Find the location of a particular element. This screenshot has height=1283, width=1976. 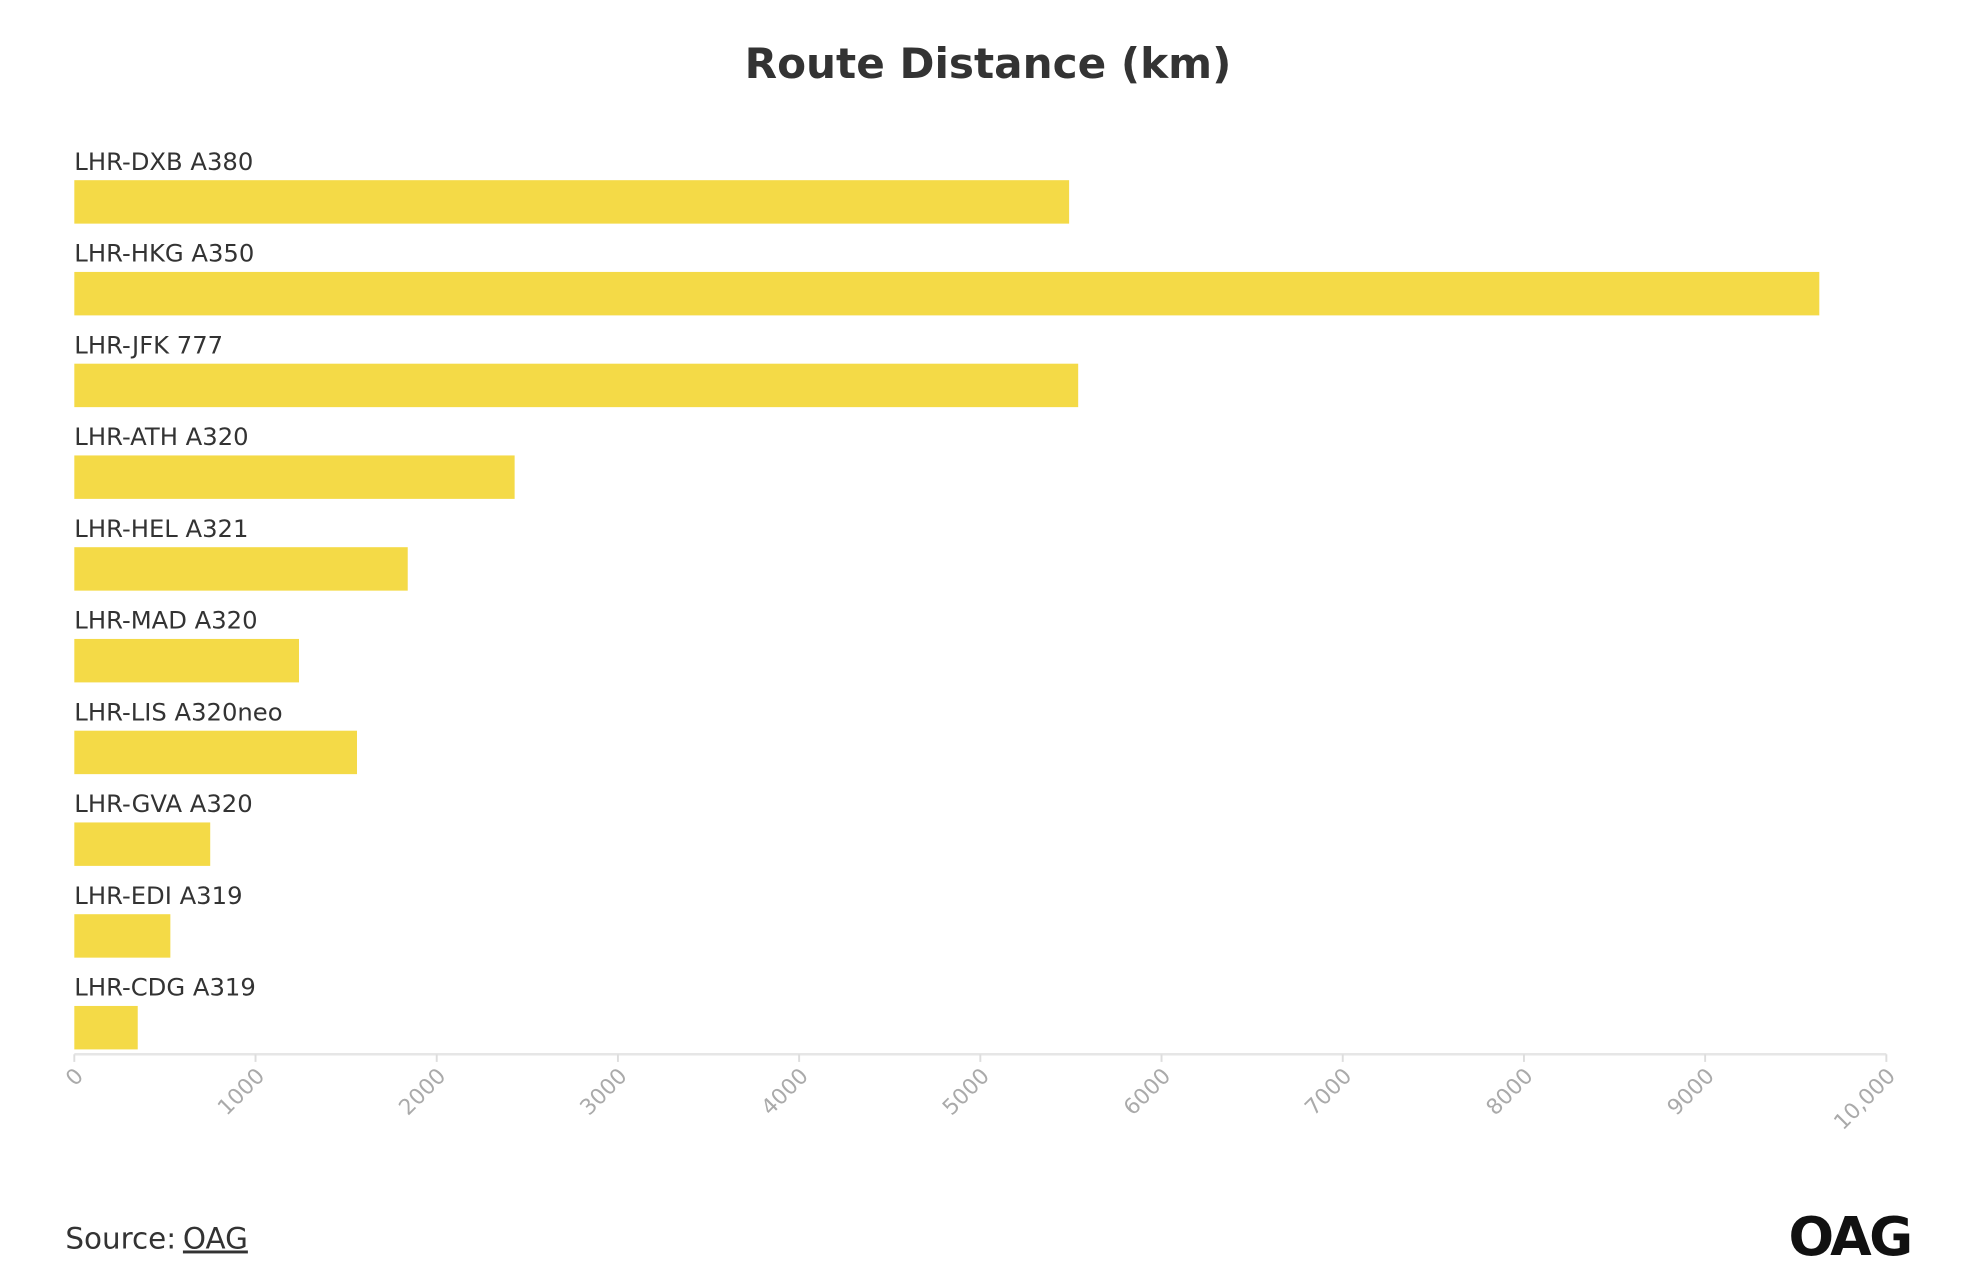

category-label: LHR-HEL A321 is located at coordinates (161, 528).